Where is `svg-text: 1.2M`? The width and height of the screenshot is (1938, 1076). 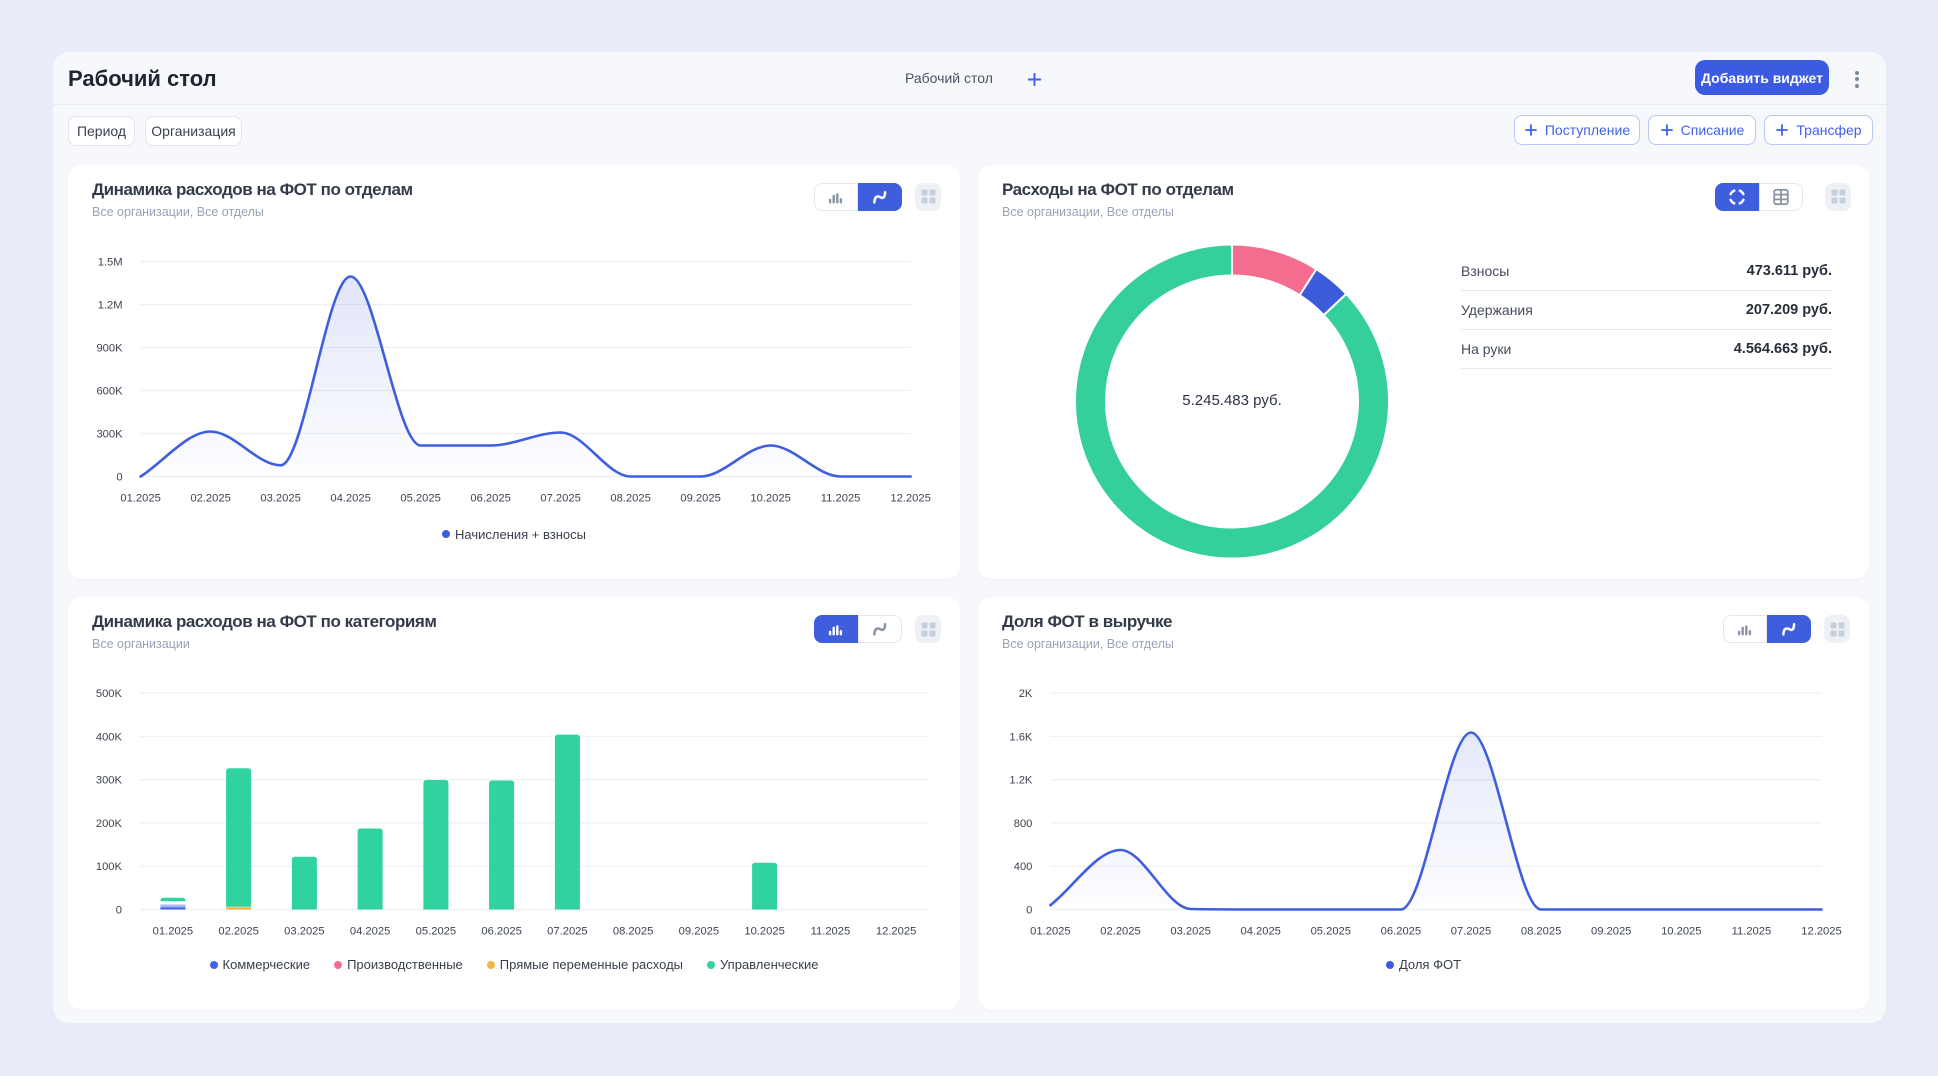 svg-text: 1.2M is located at coordinates (110, 305).